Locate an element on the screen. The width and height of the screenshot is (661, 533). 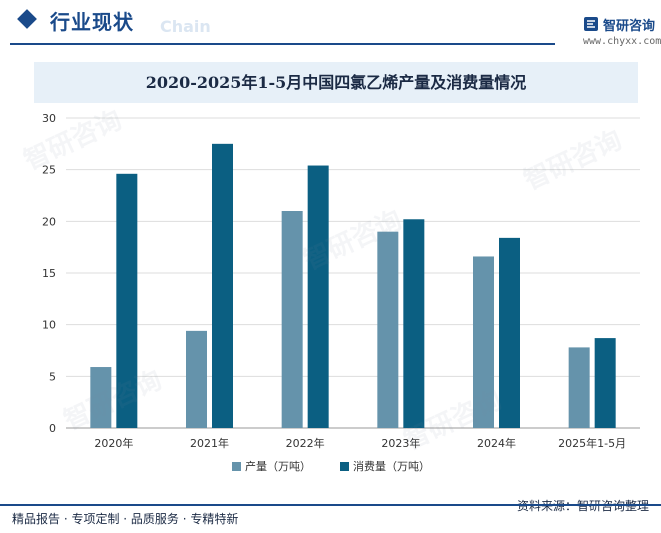
y-axis-ticks: 0 5 10 15 20 25 30 is located at coordinates (49, 273).